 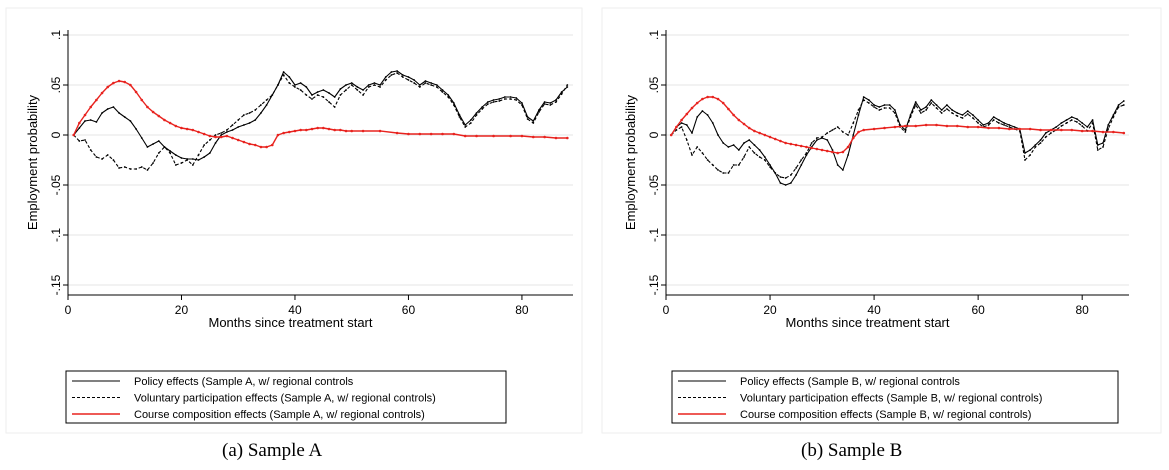 I want to click on y-tick-label: -.05, so click(x=654, y=184).